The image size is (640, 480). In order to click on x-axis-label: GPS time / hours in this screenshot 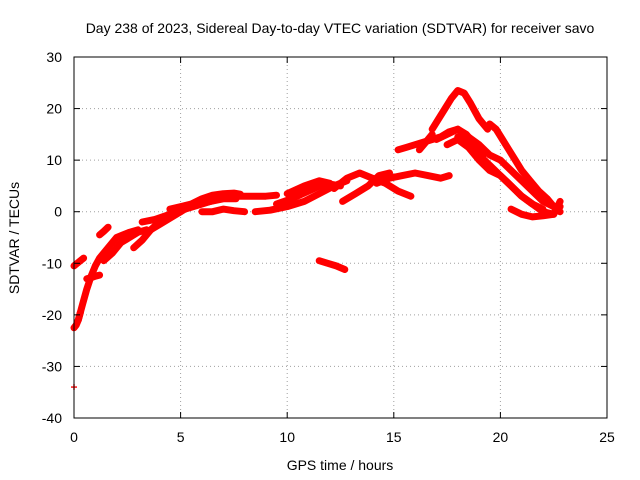, I will do `click(340, 465)`.